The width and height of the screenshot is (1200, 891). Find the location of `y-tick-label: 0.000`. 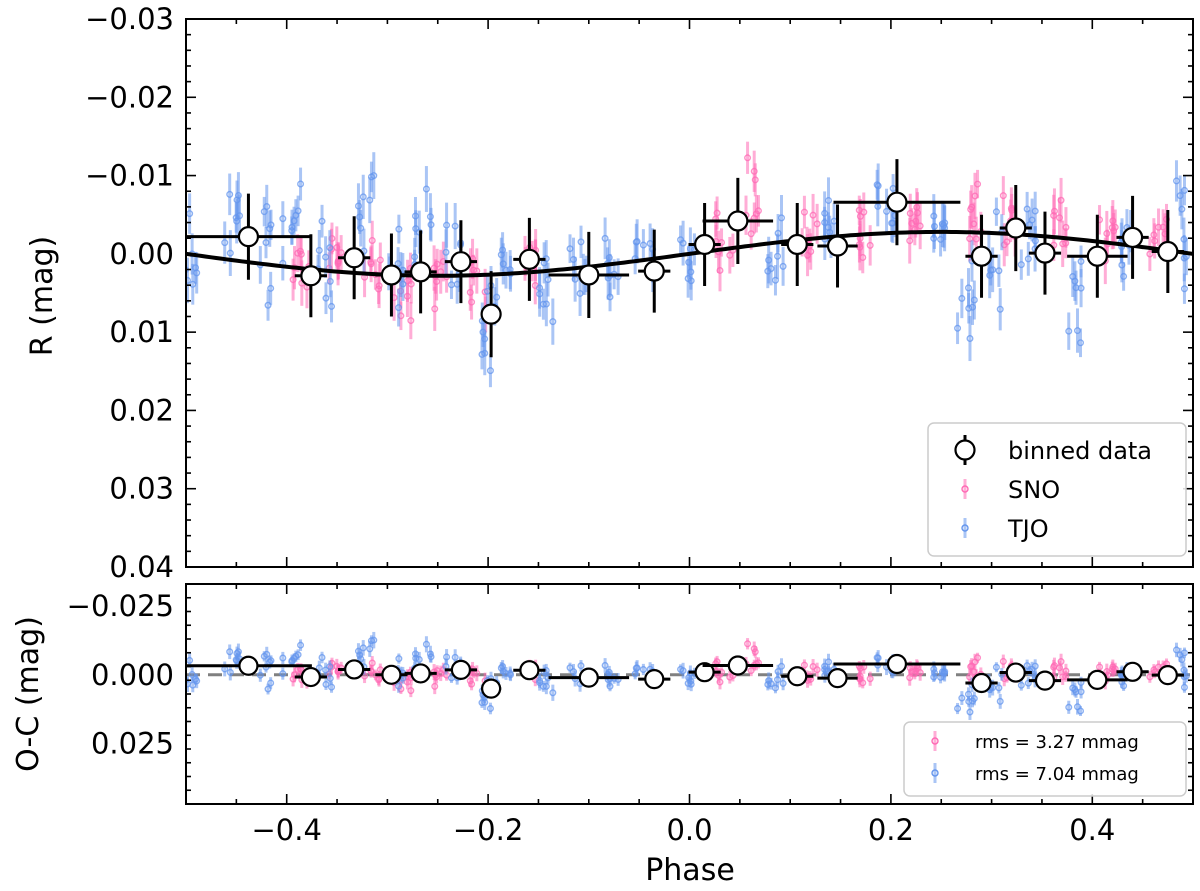

y-tick-label: 0.000 is located at coordinates (132, 675).